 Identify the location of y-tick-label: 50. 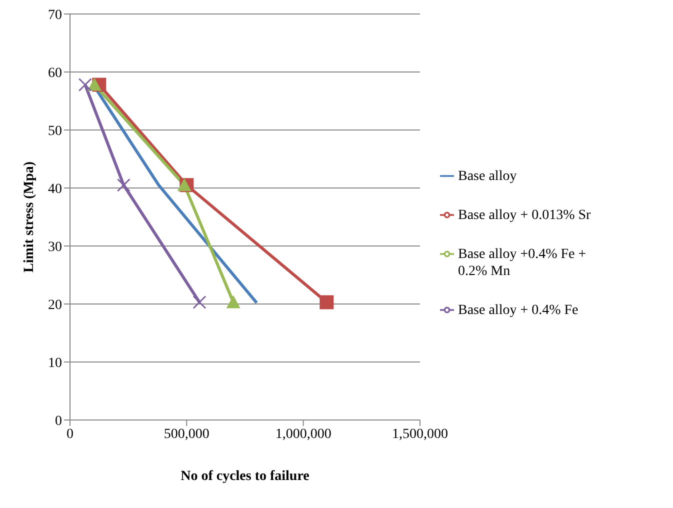
(55, 131).